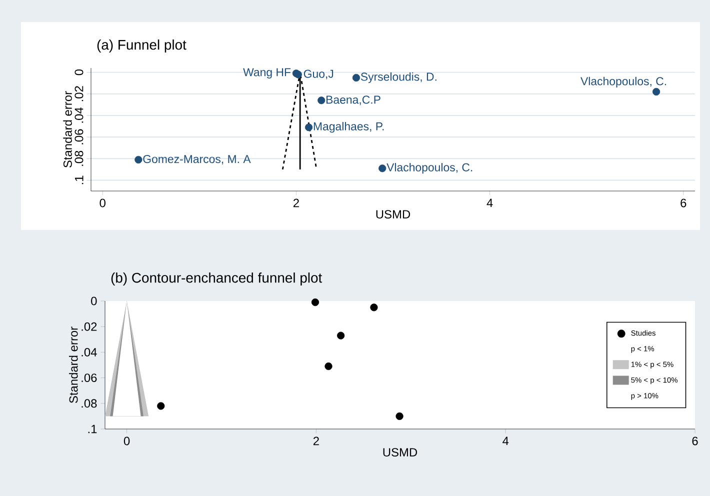 This screenshot has width=710, height=496. Describe the element at coordinates (197, 159) in the screenshot. I see `annotation: Gomez-Marcos, M. A` at that location.